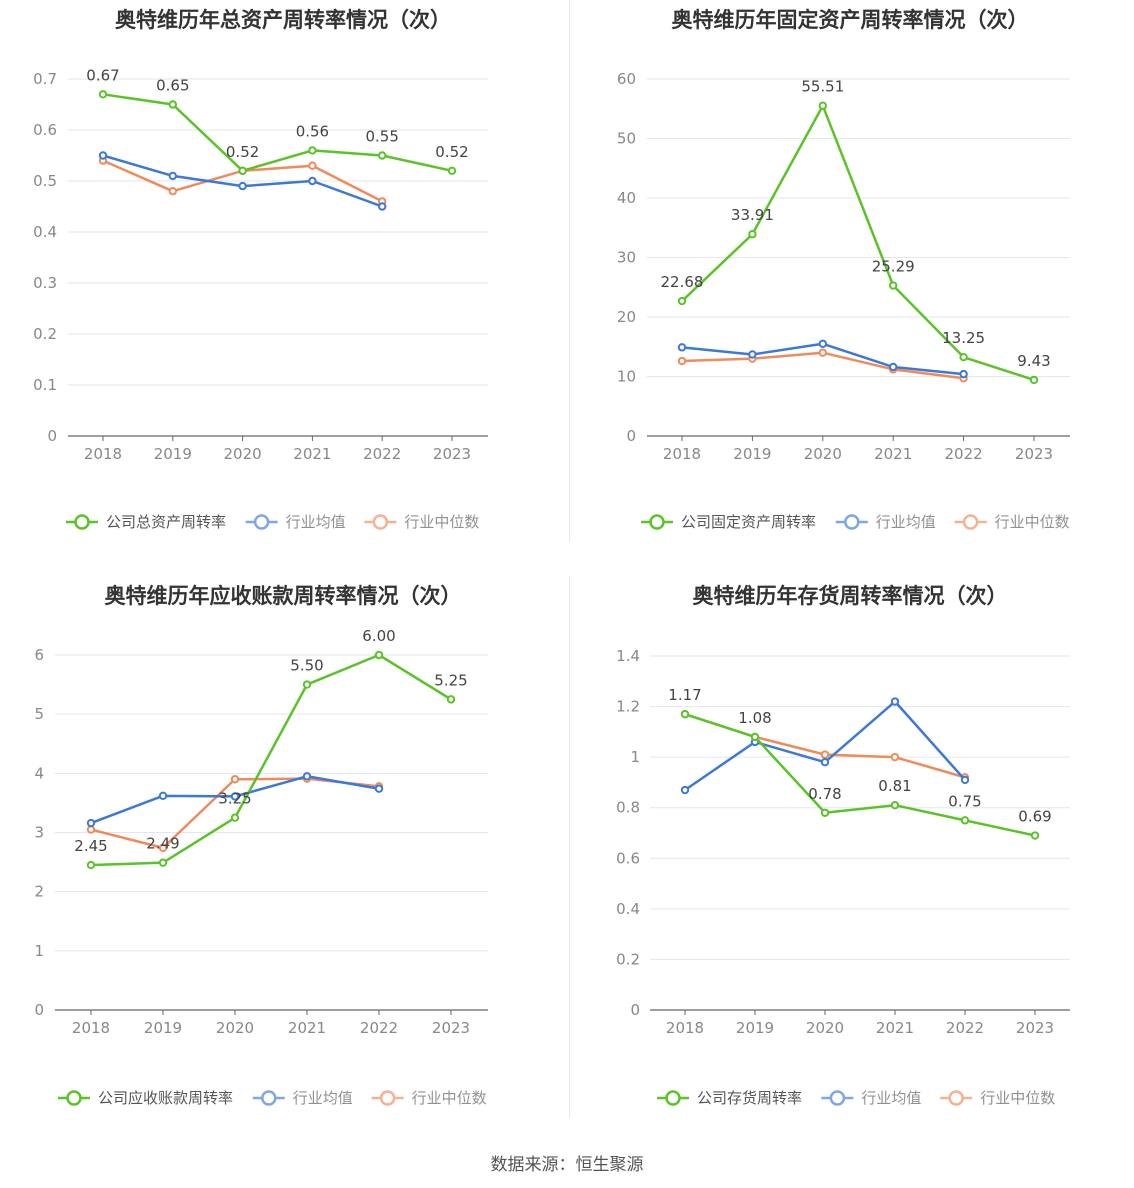 The height and width of the screenshot is (1188, 1134). What do you see at coordinates (684, 695) in the screenshot?
I see `data-label: 1.17` at bounding box center [684, 695].